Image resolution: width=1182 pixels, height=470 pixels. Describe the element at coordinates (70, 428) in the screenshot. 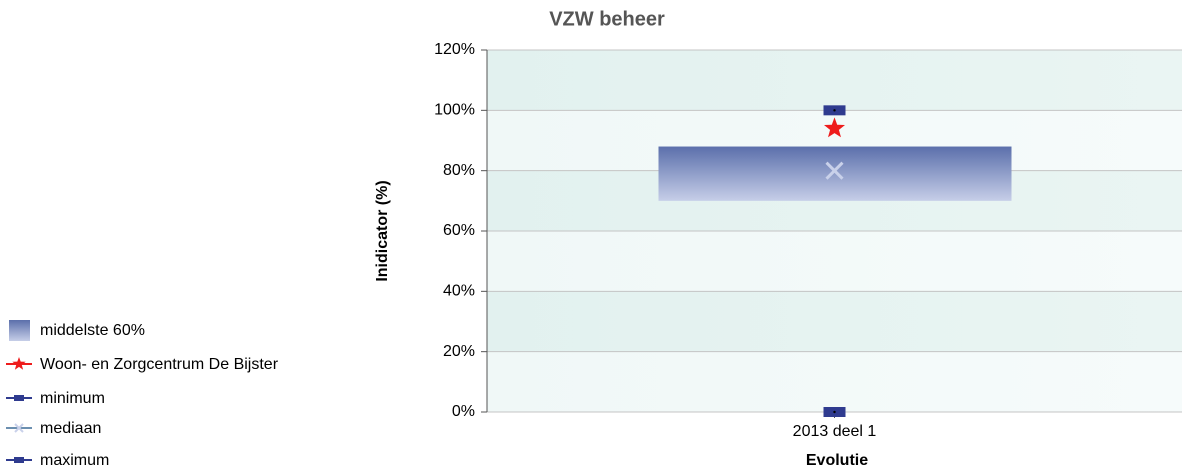

I see `legend-label: mediaan` at that location.